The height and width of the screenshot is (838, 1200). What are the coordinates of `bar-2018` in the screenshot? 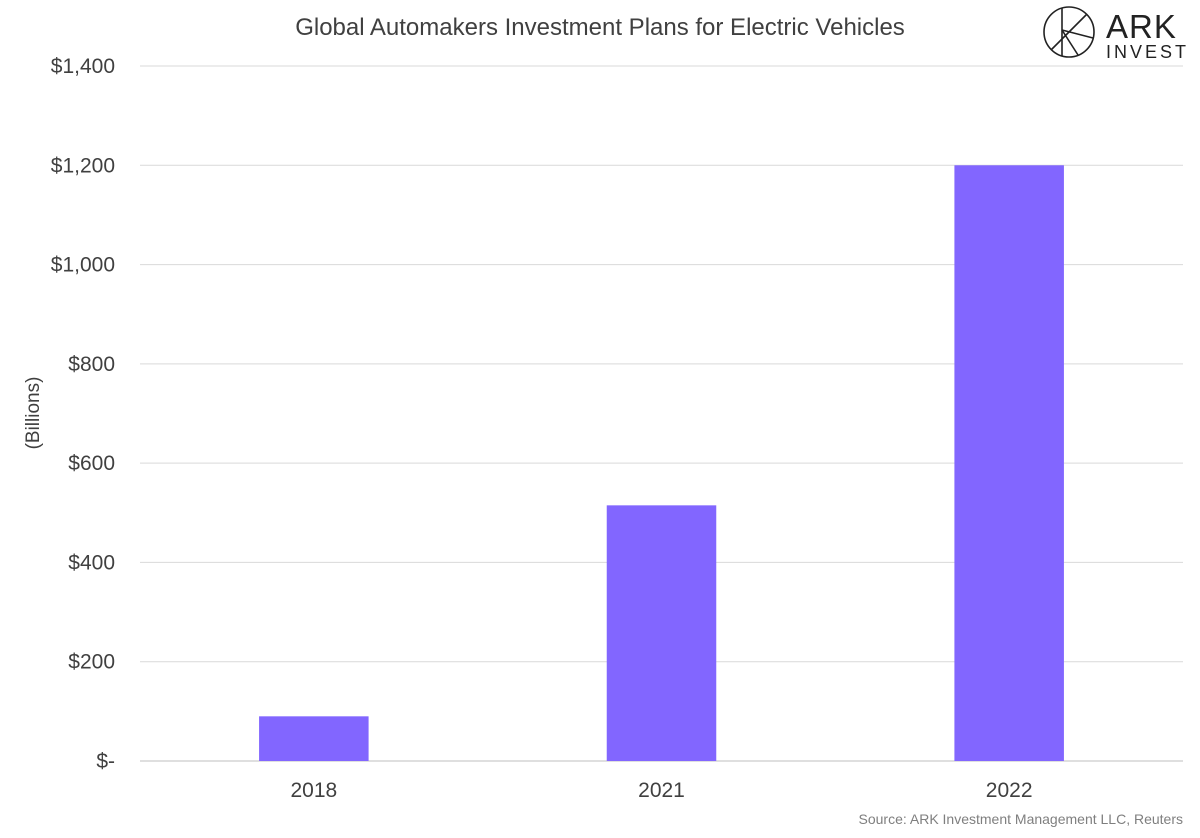 It's located at (314, 738).